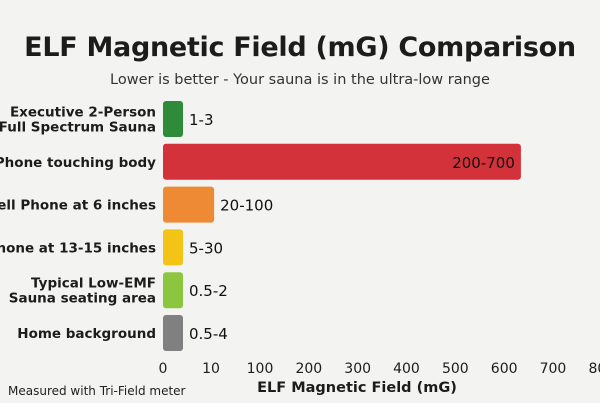  Describe the element at coordinates (82, 299) in the screenshot. I see `category-label: Sauna seating area` at that location.